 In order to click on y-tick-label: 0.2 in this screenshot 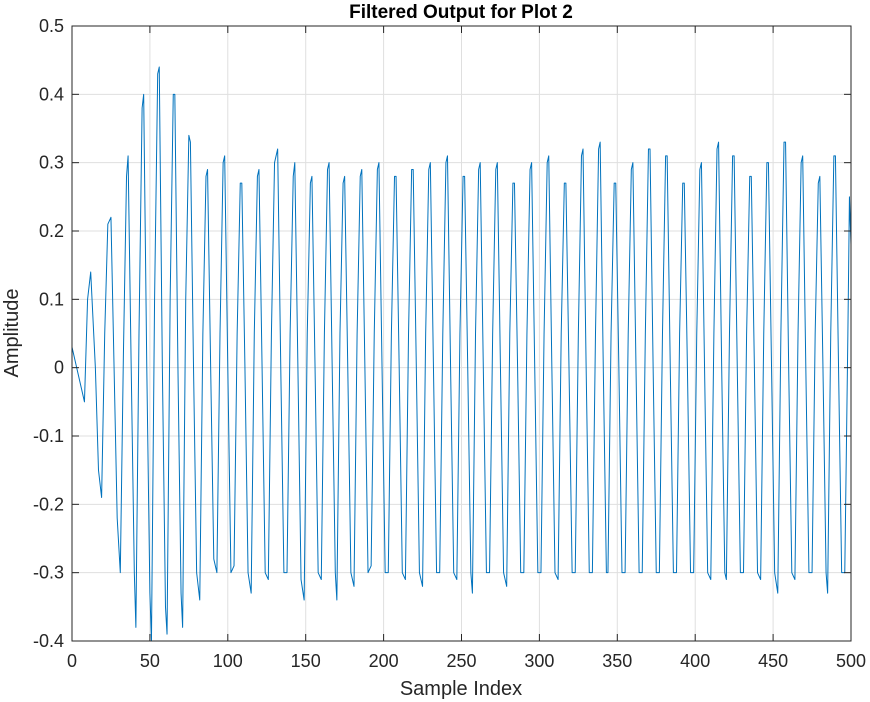, I will do `click(51, 231)`.